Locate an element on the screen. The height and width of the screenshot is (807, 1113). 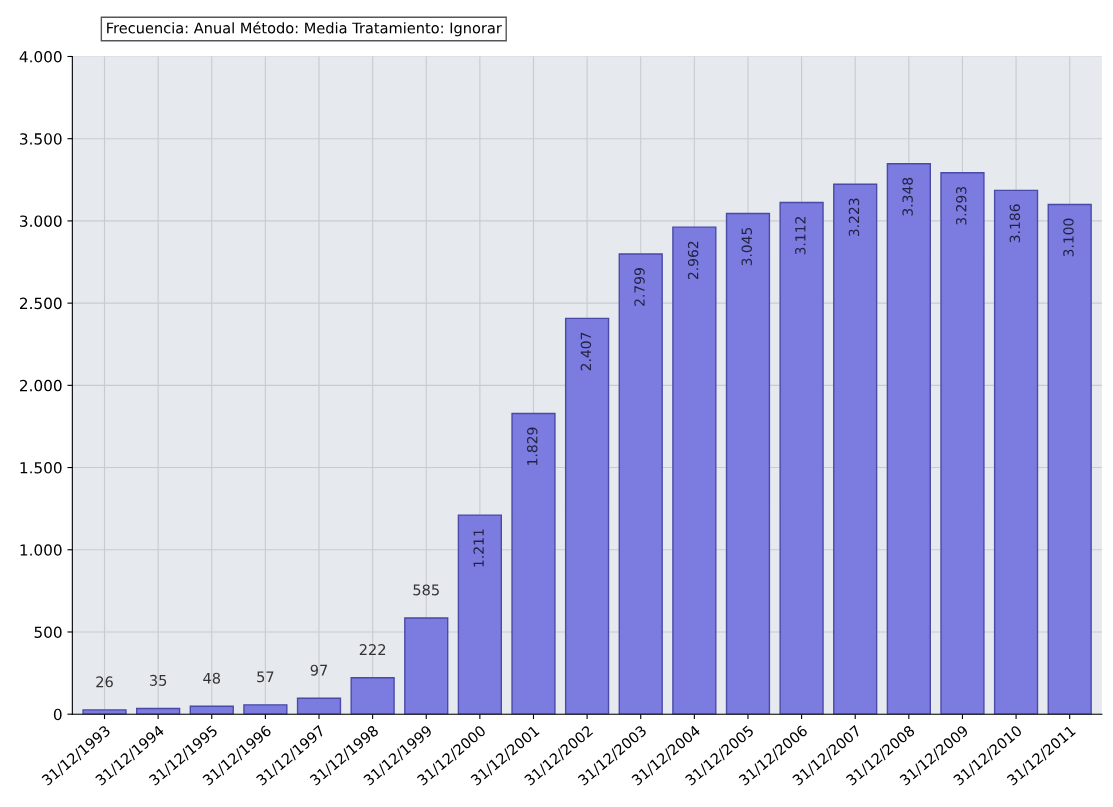
data-label: 3.348 is located at coordinates (907, 196).